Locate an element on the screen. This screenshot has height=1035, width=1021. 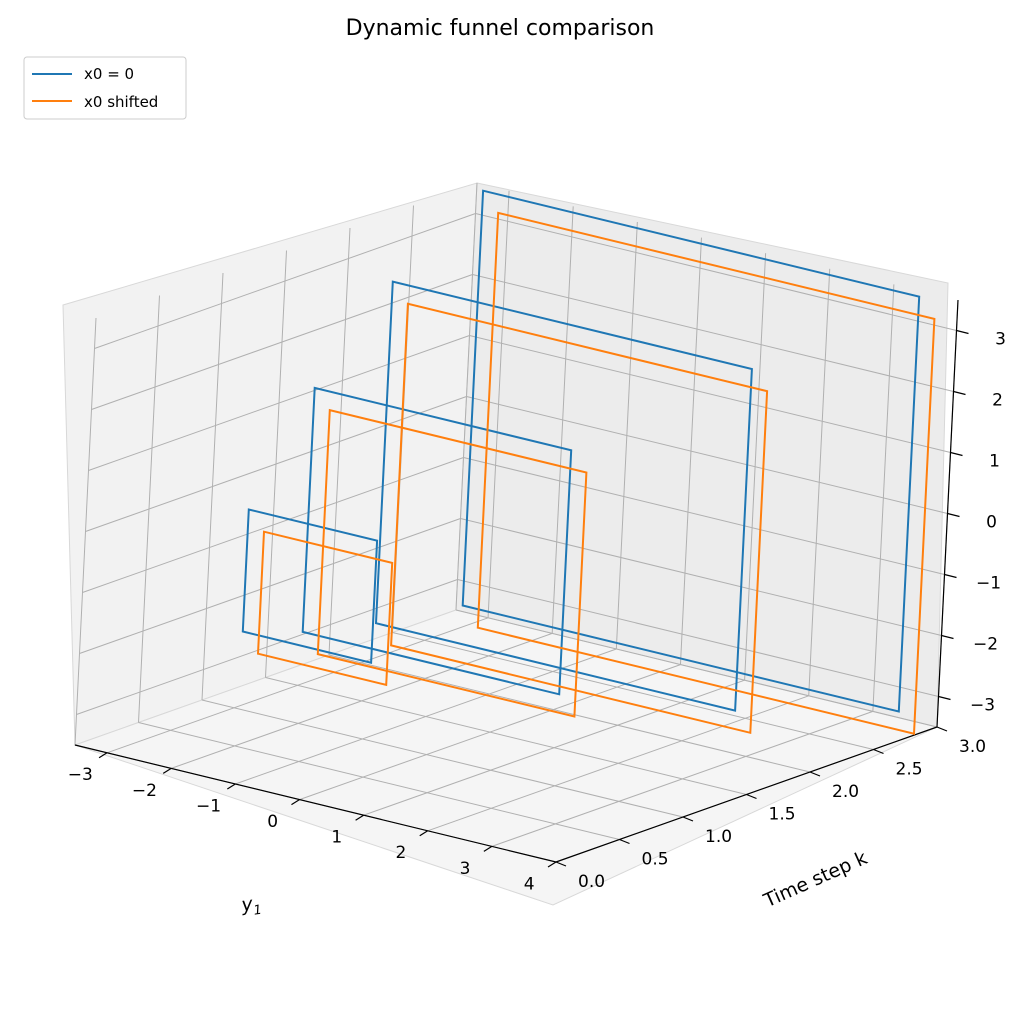
z-tick-label: 3 is located at coordinates (1000, 340).